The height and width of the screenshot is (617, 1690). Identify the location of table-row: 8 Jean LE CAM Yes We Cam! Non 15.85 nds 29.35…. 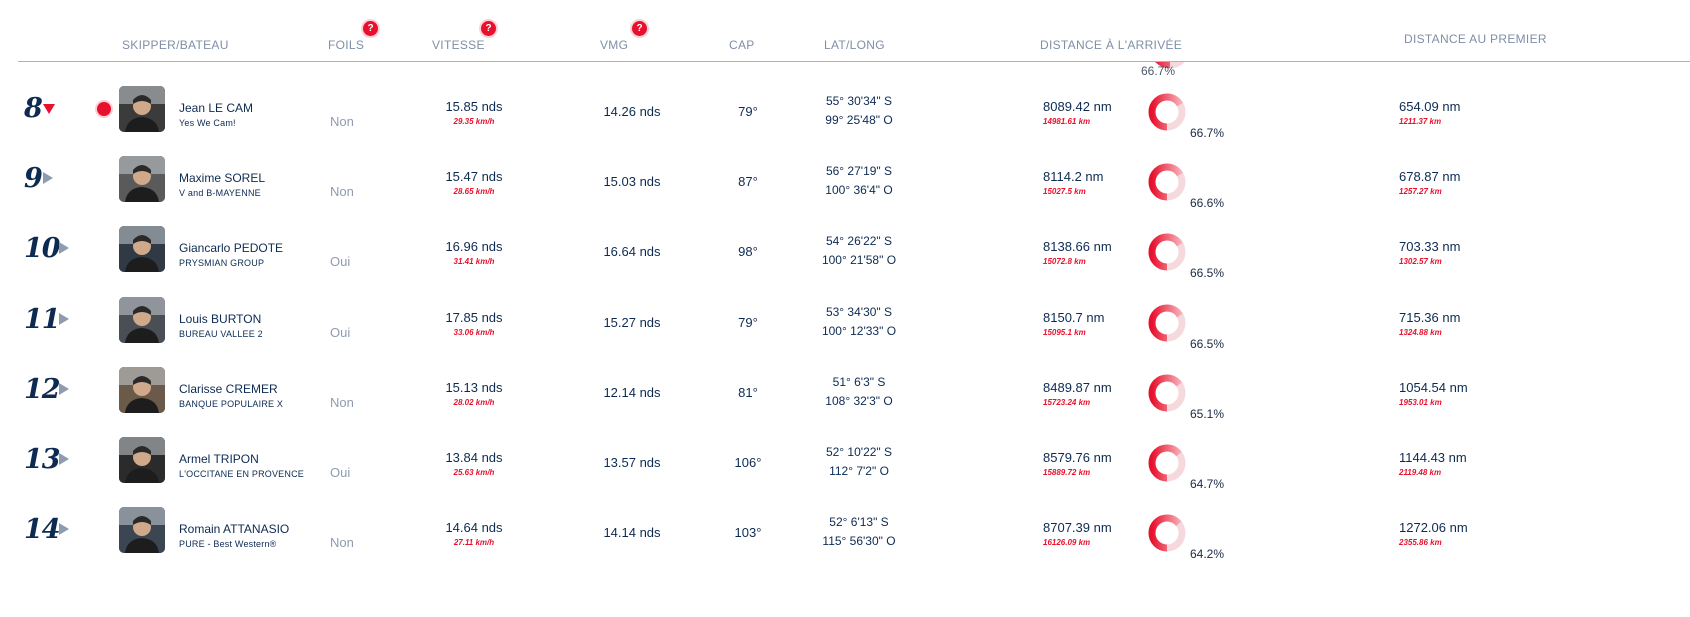
(845, 104).